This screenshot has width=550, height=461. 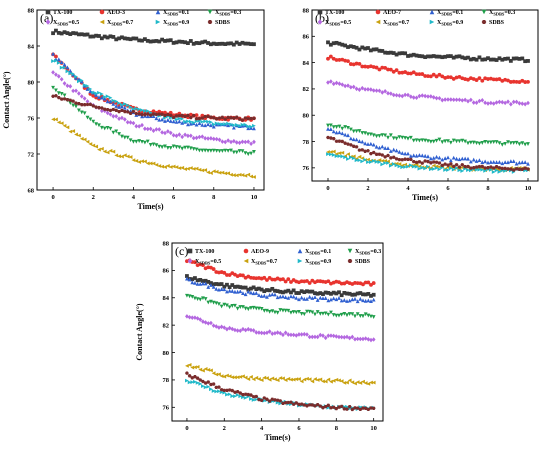 I want to click on x-tick-label: 4, so click(x=262, y=428).